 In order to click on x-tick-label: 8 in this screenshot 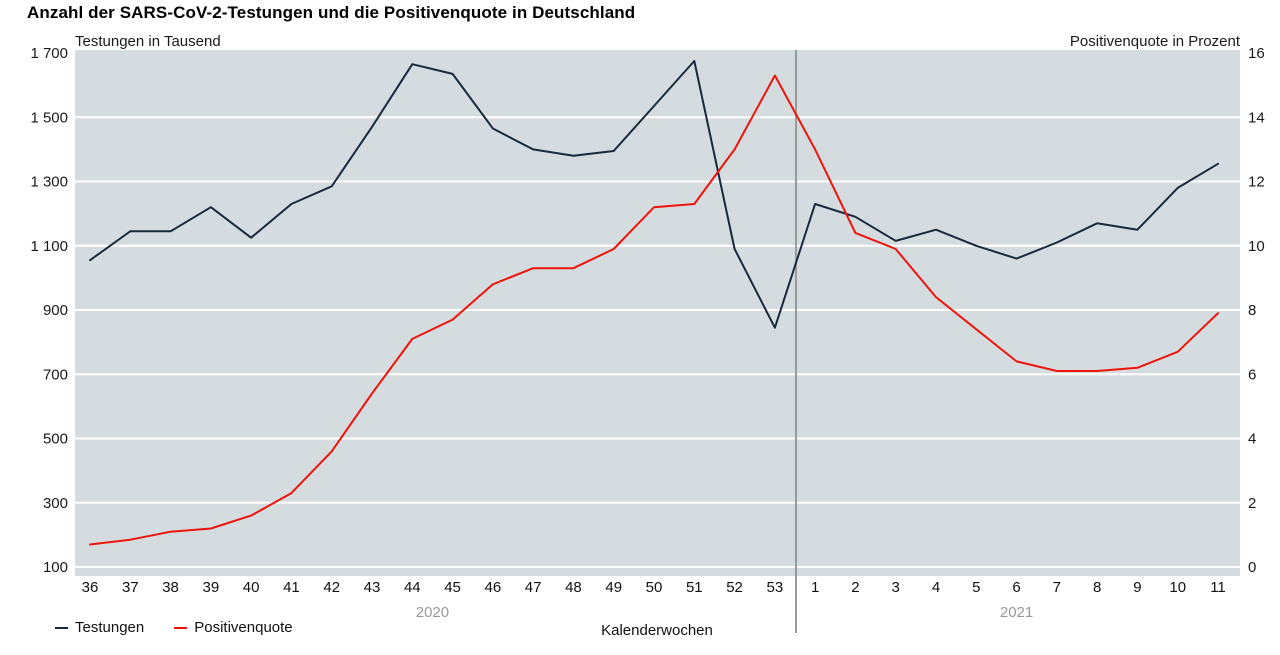, I will do `click(1097, 587)`.